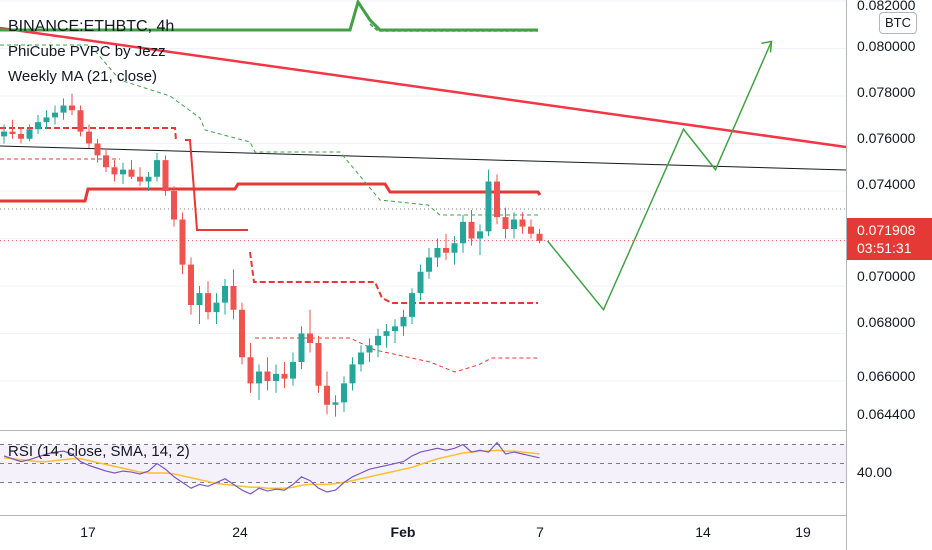 Image resolution: width=932 pixels, height=550 pixels. What do you see at coordinates (87, 51) in the screenshot?
I see `indicator-pvpc-label: PhiCube PVPC by Jezz` at bounding box center [87, 51].